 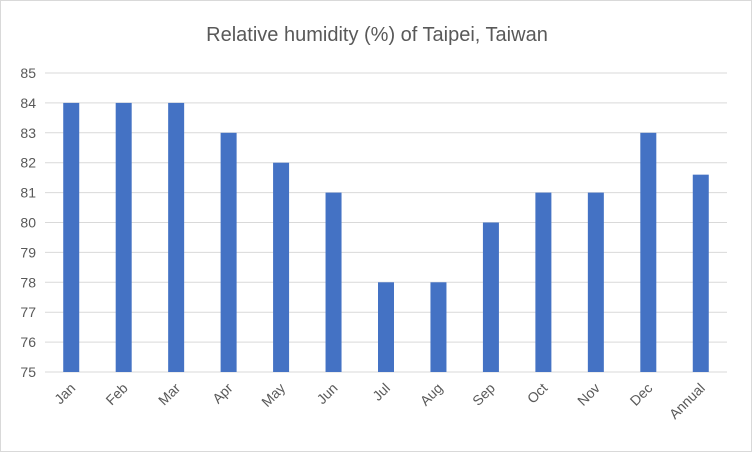 What do you see at coordinates (381, 392) in the screenshot?
I see `x-category-label: Jul` at bounding box center [381, 392].